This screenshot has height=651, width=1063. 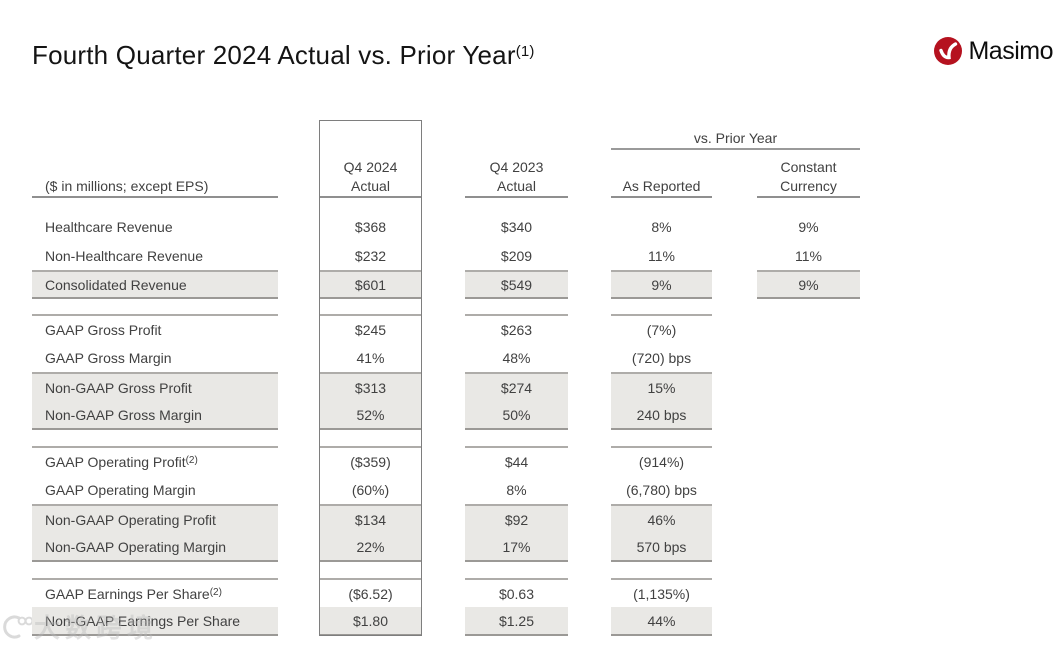 I want to click on q4-2024-value: $313, so click(x=370, y=386).